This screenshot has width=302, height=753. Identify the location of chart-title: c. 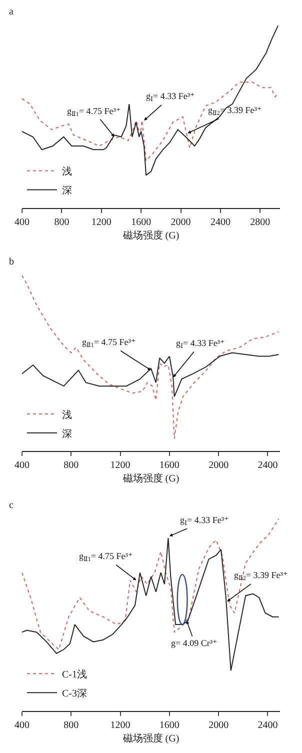
(11, 505).